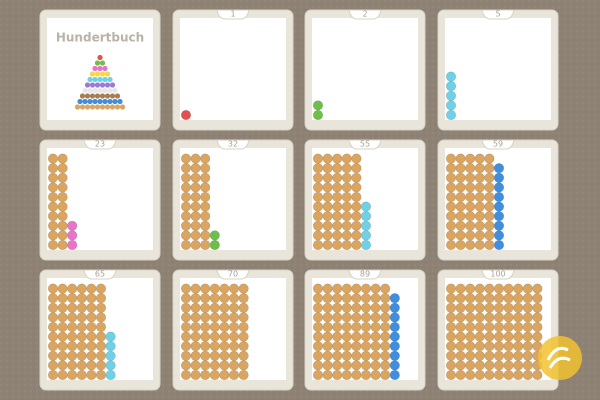  What do you see at coordinates (232, 14) in the screenshot?
I see `page-number: 1` at bounding box center [232, 14].